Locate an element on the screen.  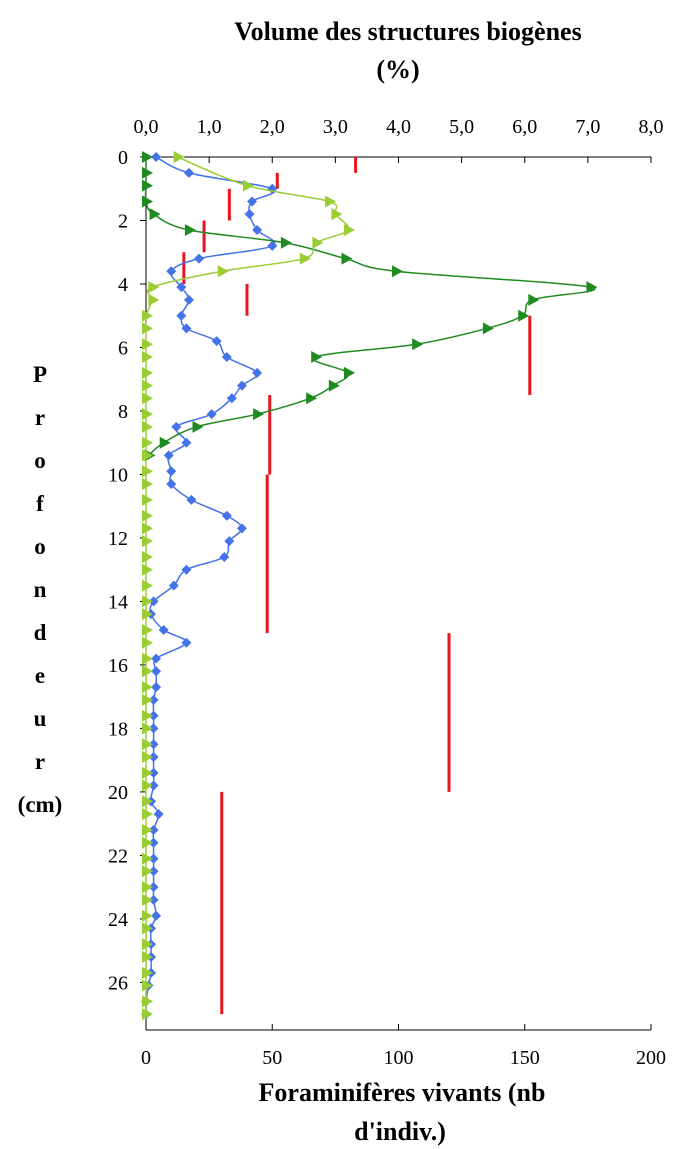
y-axis-title-letter: f is located at coordinates (40, 503).